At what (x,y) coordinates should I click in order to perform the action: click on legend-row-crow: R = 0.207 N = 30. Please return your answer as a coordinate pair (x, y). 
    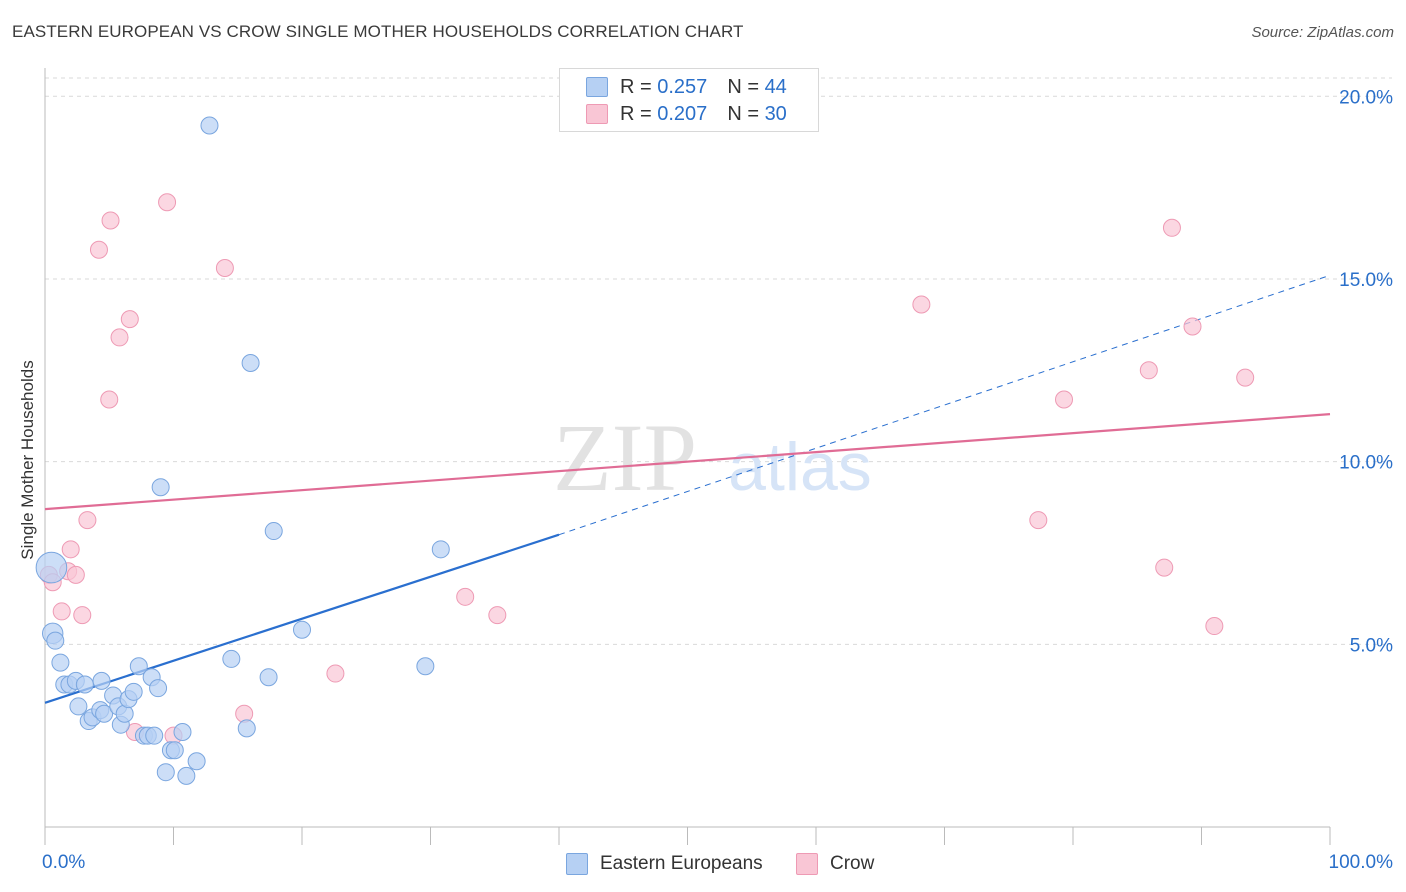
    Looking at the image, I should click on (686, 114).